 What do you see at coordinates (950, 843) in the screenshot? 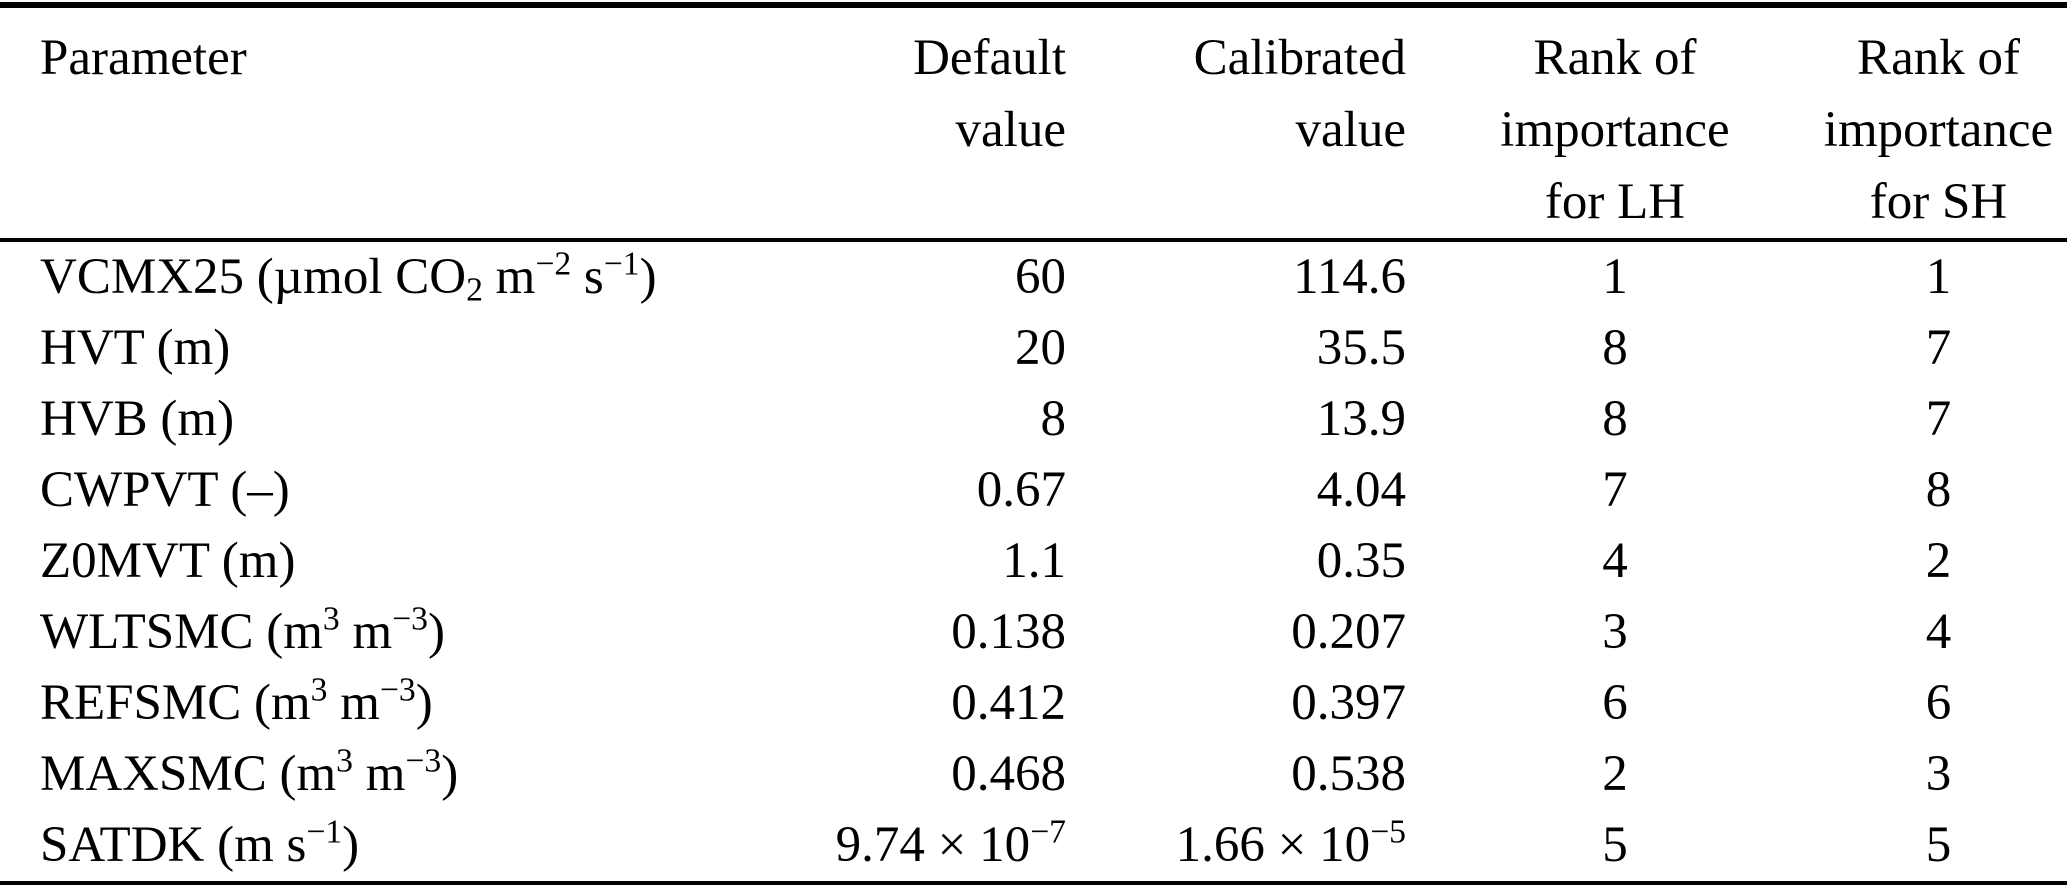
I see `cell-default: 9.74 × 10⁻⁷` at bounding box center [950, 843].